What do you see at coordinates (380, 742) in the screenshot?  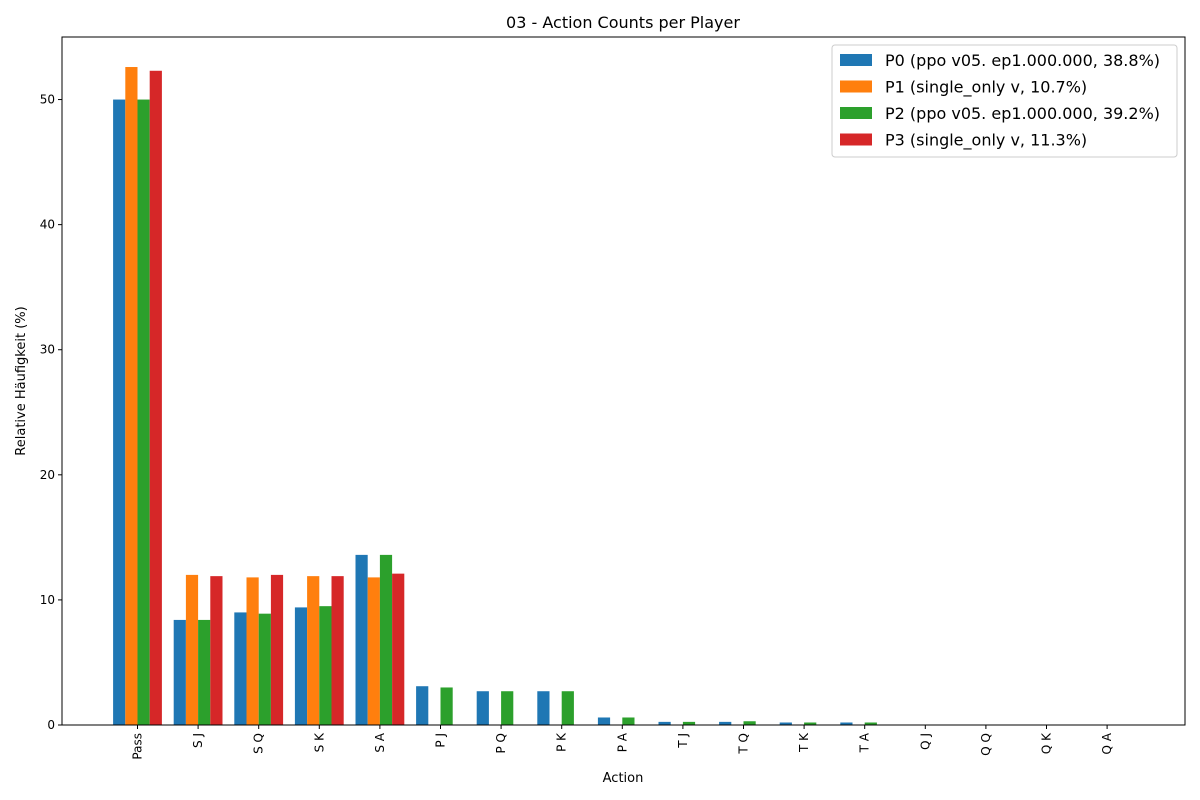 I see `x-tick-label-4: S A` at bounding box center [380, 742].